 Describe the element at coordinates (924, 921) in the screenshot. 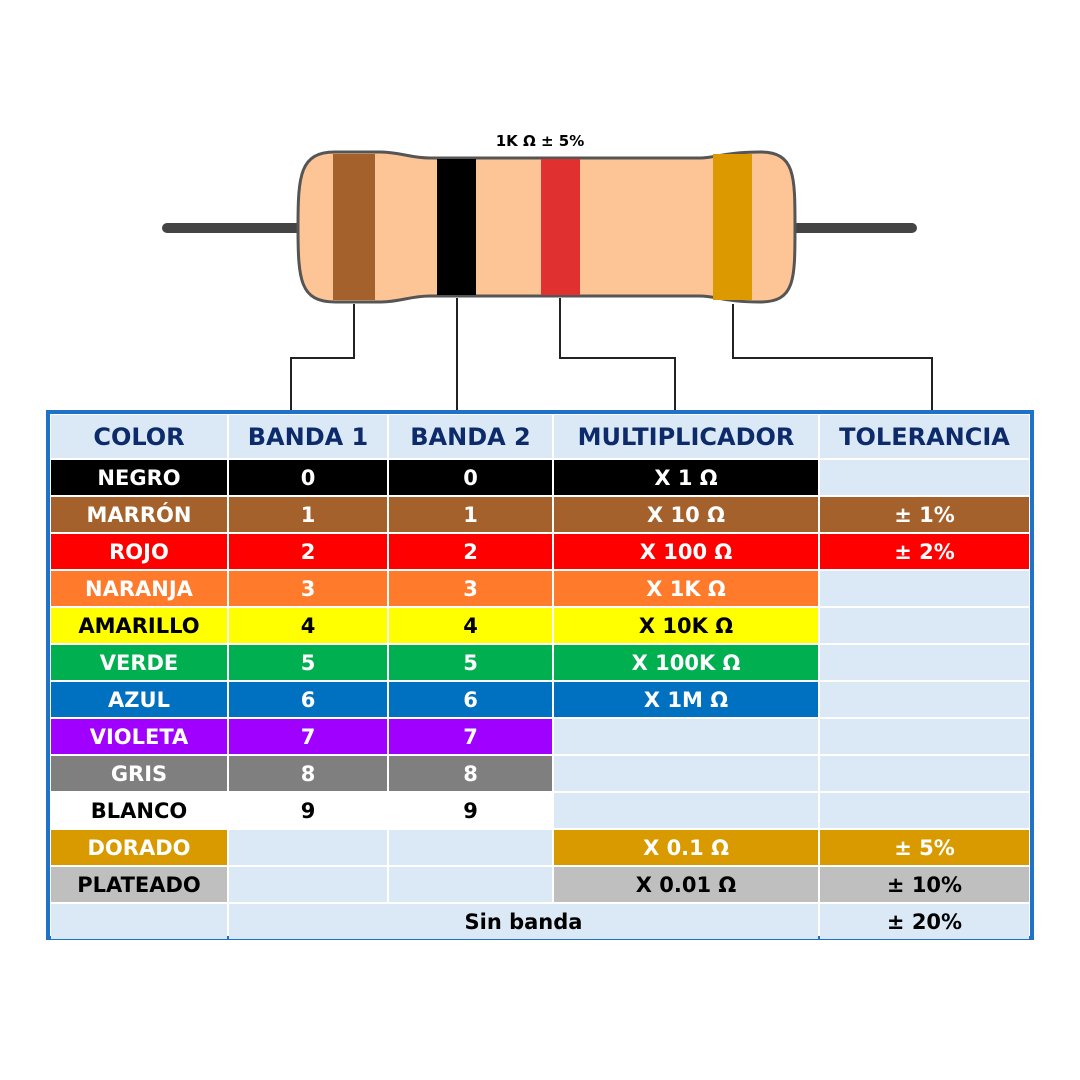

I see `footer-tolerance: ± 20%` at that location.